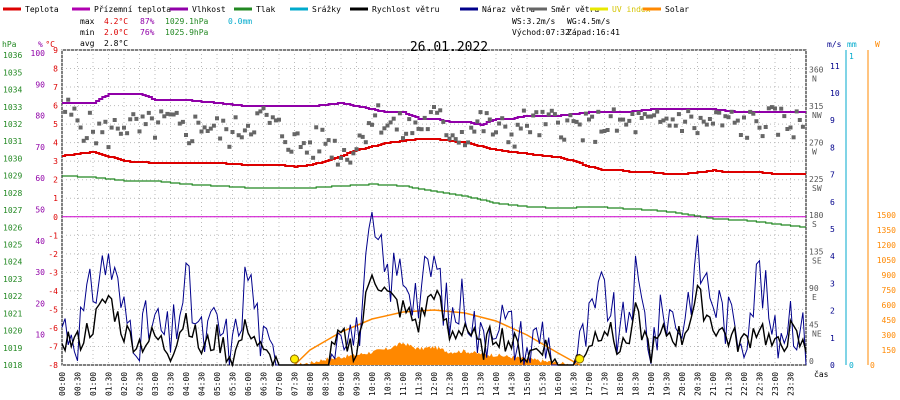 Image resolution: width=900 pixels, height=400 pixels. What do you see at coordinates (729, 384) in the screenshot?
I see `x-tick-label: 21:30` at bounding box center [729, 384].